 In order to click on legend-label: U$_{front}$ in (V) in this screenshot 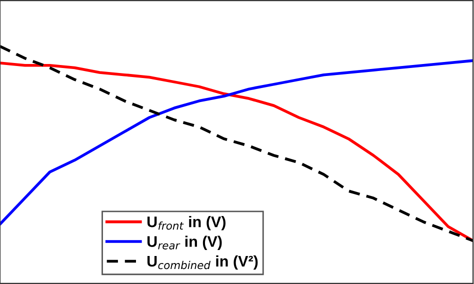, I will do `click(186, 223)`.